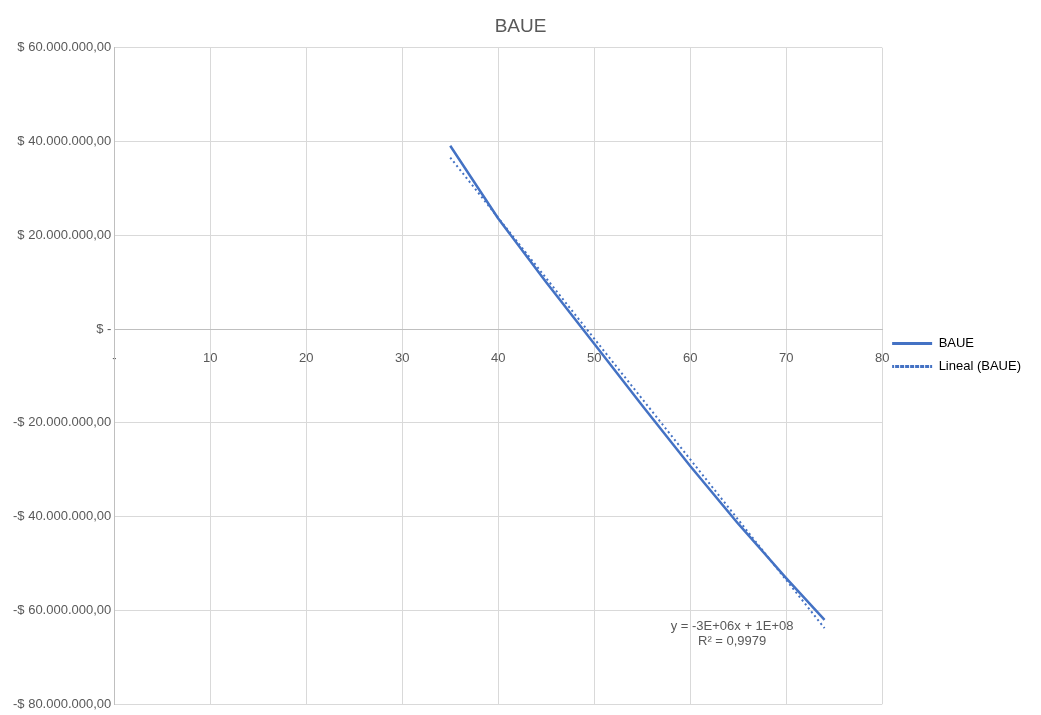 Image resolution: width=1041 pixels, height=715 pixels. What do you see at coordinates (62, 610) in the screenshot?
I see `y-tick-label: -$ 60.000.000,00` at bounding box center [62, 610].